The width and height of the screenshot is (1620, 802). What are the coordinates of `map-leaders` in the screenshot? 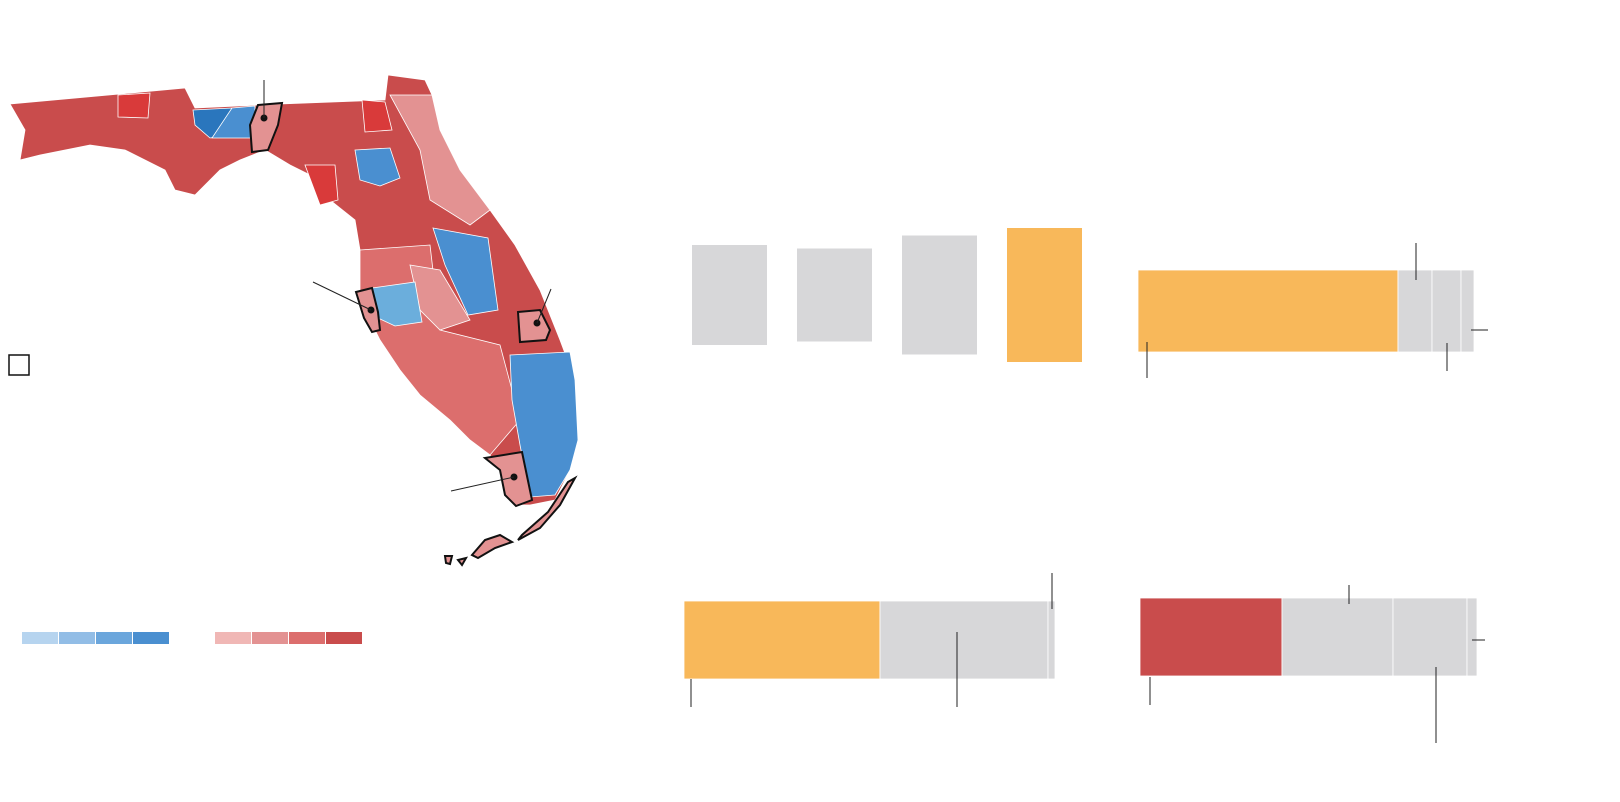 It's located at (407, 286).